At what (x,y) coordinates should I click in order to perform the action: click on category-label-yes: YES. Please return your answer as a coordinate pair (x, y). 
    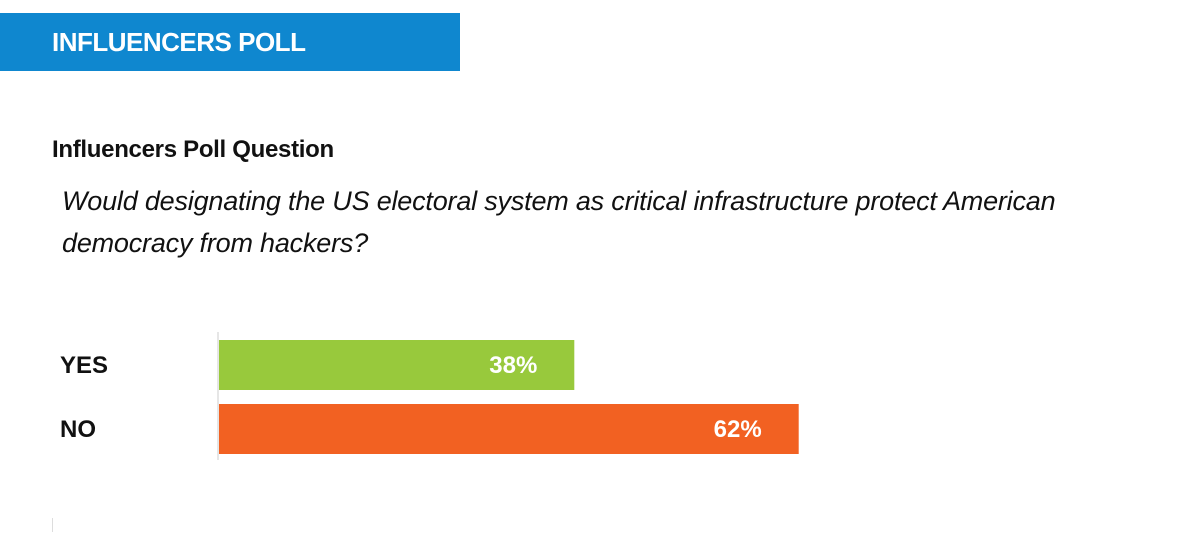
    Looking at the image, I should click on (84, 365).